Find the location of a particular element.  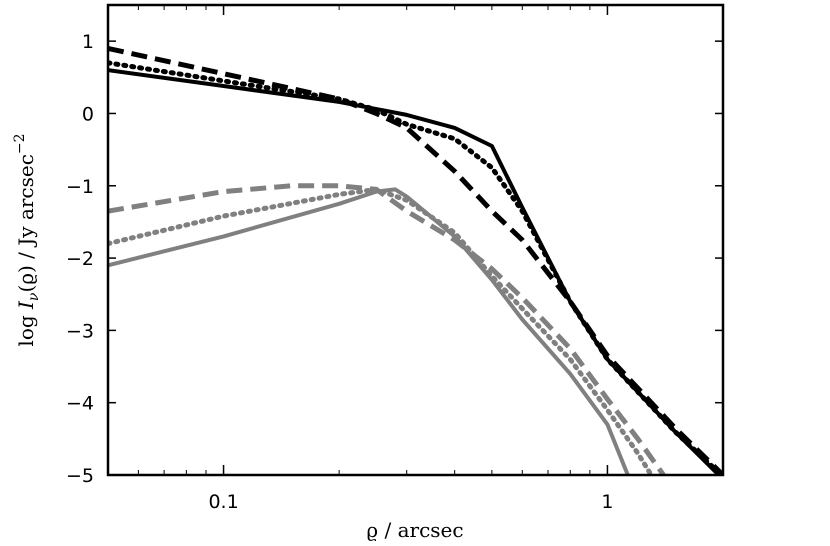

y-tick-label: −1 is located at coordinates (80, 187).